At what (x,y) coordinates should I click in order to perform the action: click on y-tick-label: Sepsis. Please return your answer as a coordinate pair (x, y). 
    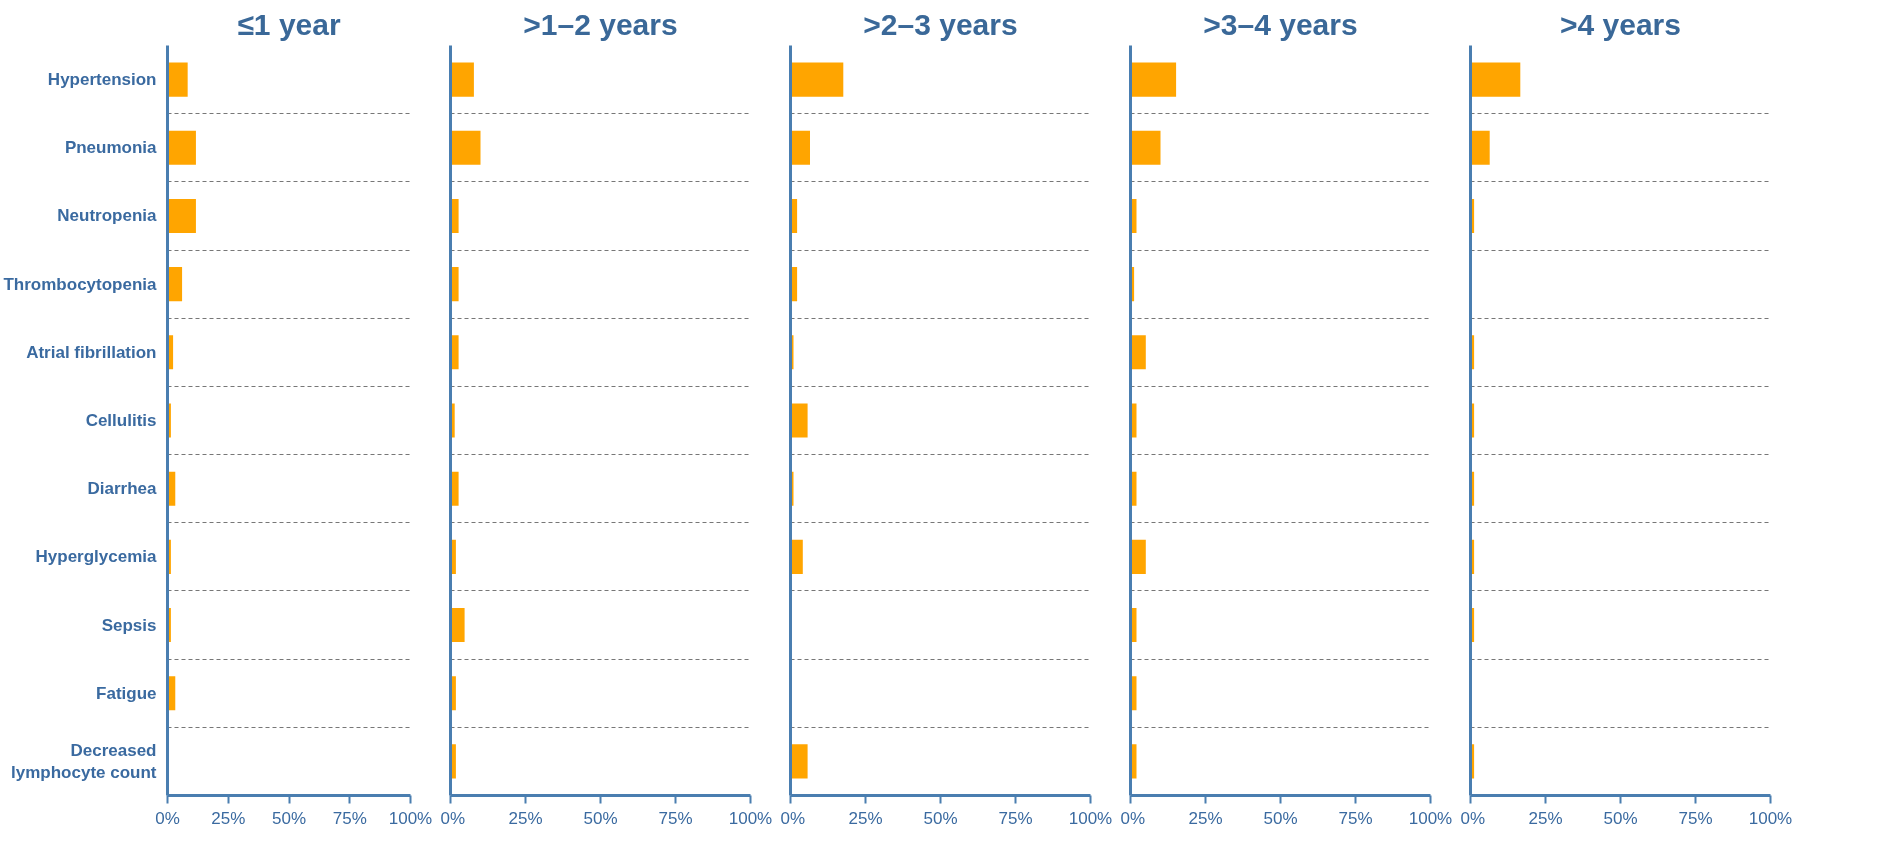
    Looking at the image, I should click on (129, 625).